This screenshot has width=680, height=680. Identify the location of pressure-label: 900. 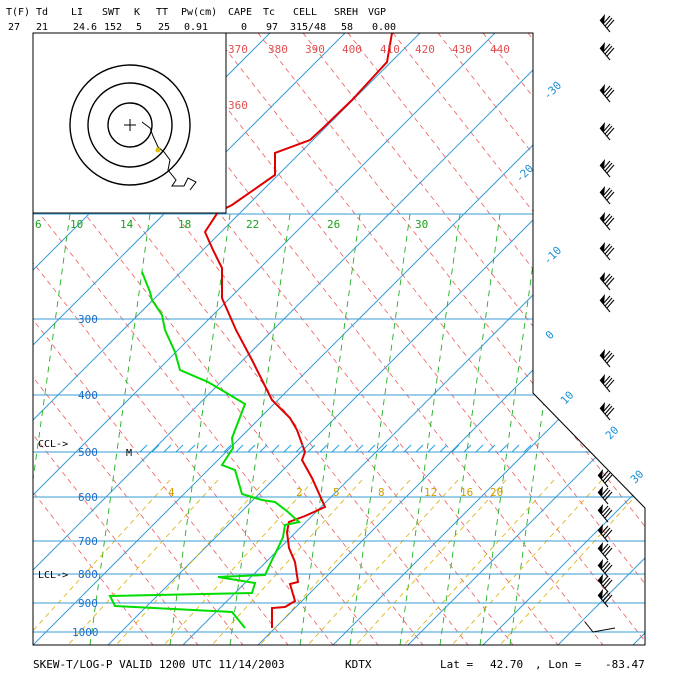
(88, 603).